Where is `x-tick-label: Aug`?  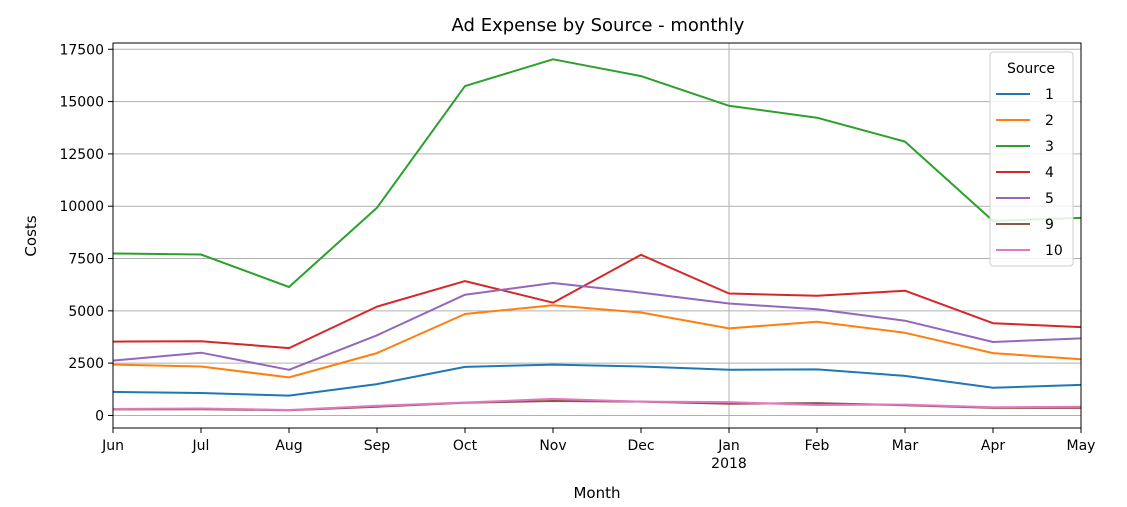 x-tick-label: Aug is located at coordinates (288, 446).